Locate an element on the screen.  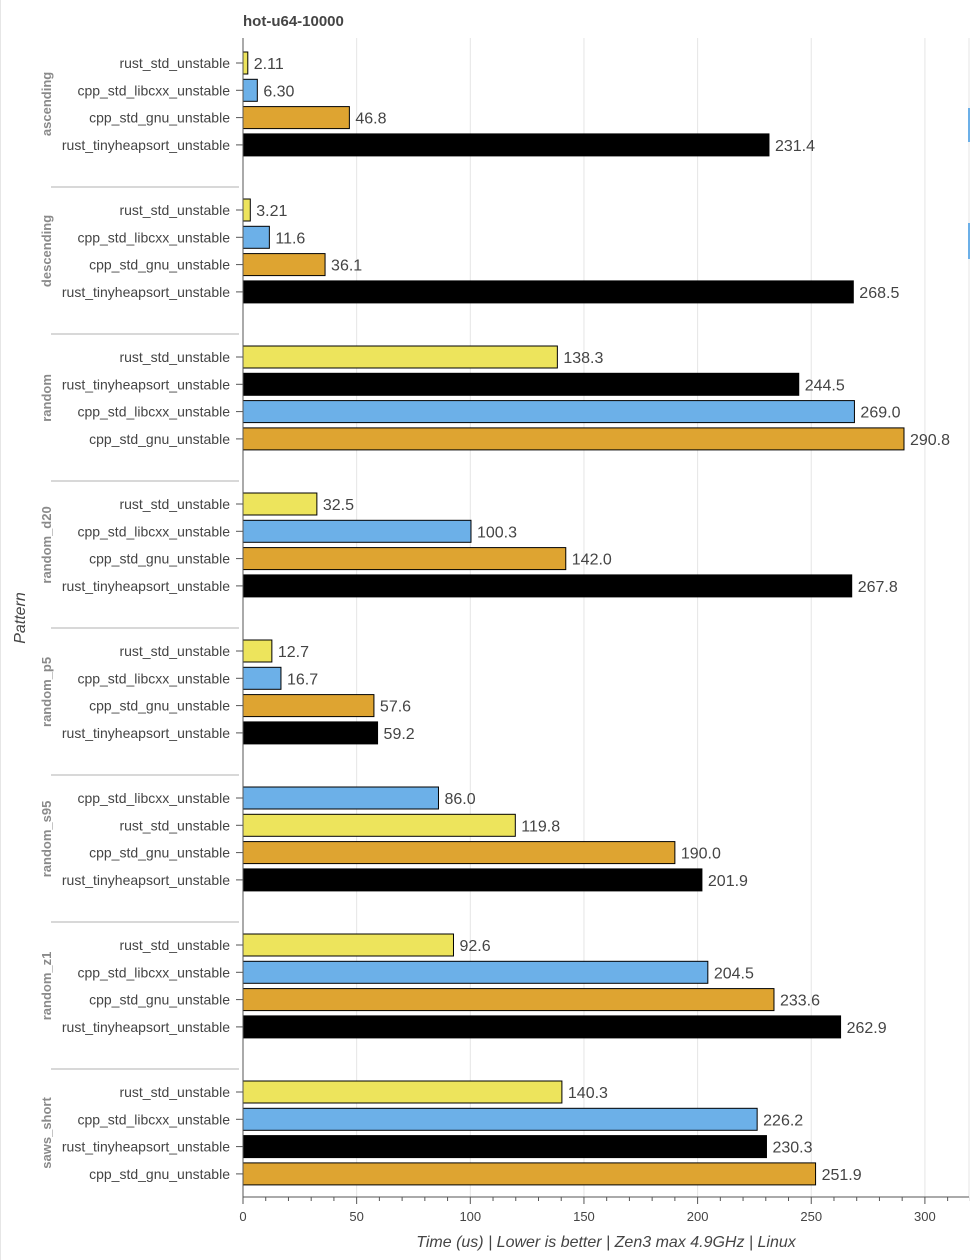
data-label: 16.7 is located at coordinates (302, 679).